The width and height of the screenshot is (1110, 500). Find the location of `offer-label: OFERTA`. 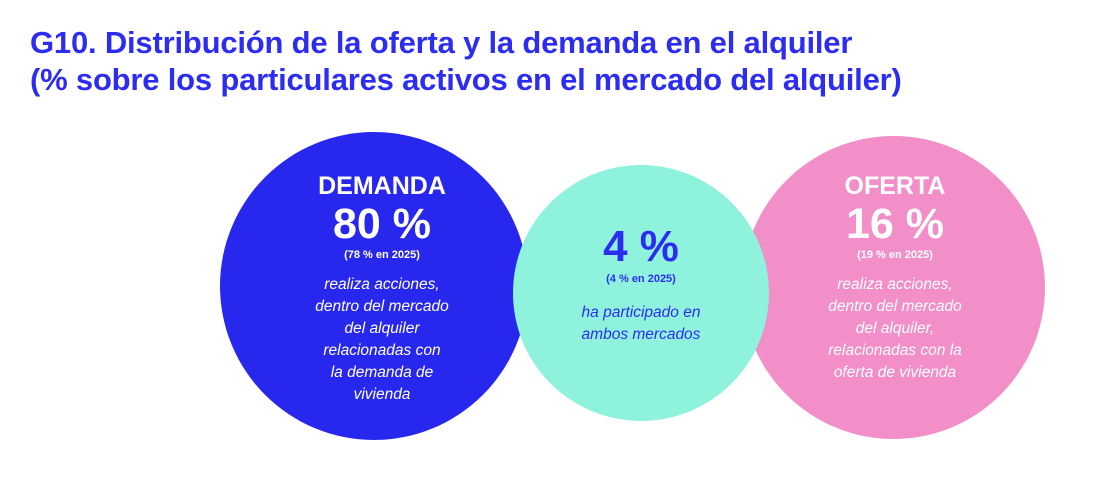

offer-label: OFERTA is located at coordinates (895, 186).